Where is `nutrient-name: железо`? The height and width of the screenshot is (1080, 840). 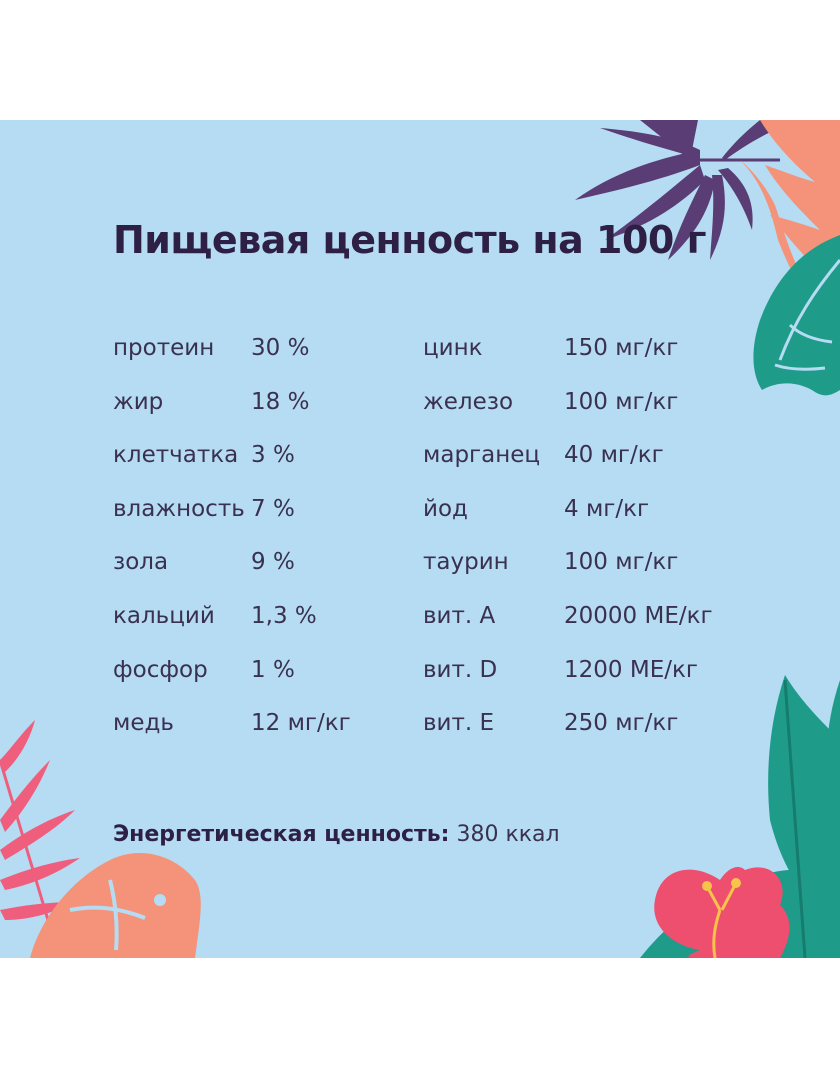 nutrient-name: железо is located at coordinates (468, 402).